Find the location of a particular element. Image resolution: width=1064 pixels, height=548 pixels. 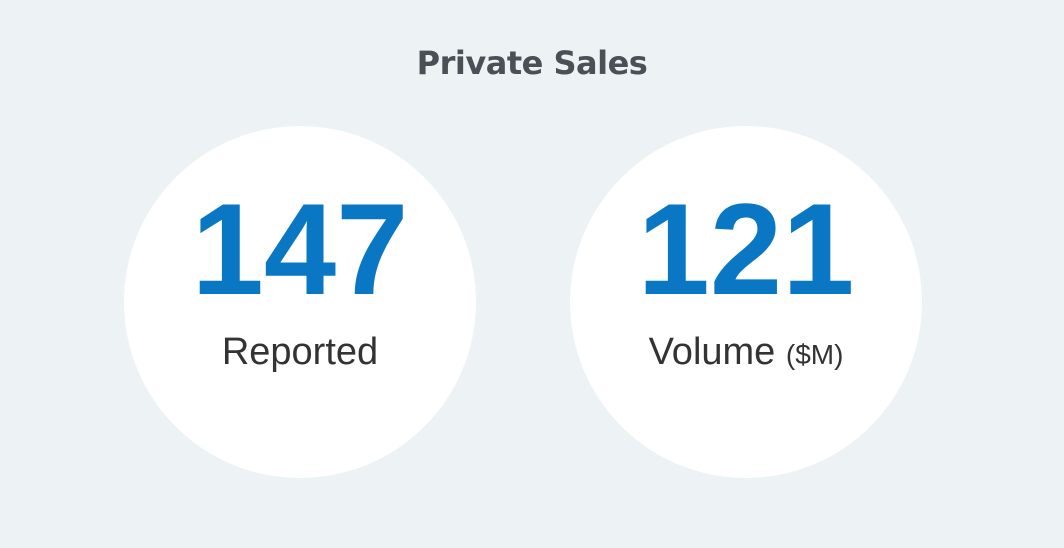

title: Private Sales is located at coordinates (532, 63).